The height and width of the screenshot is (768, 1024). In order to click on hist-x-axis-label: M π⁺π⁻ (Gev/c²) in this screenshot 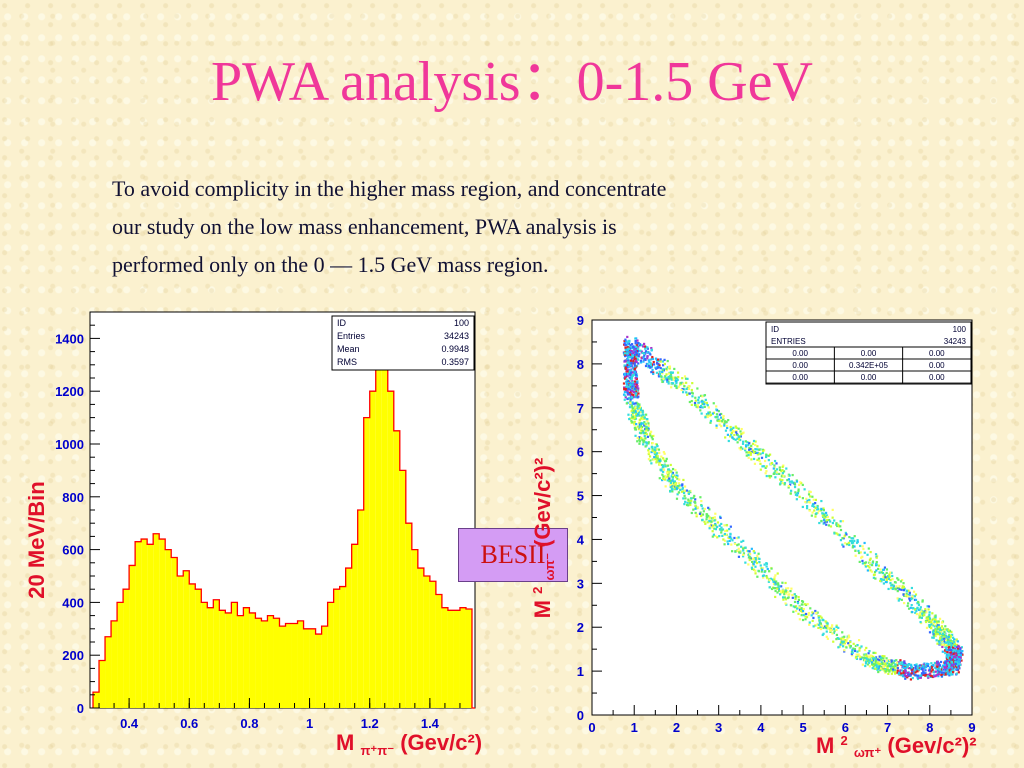, I will do `click(409, 745)`.